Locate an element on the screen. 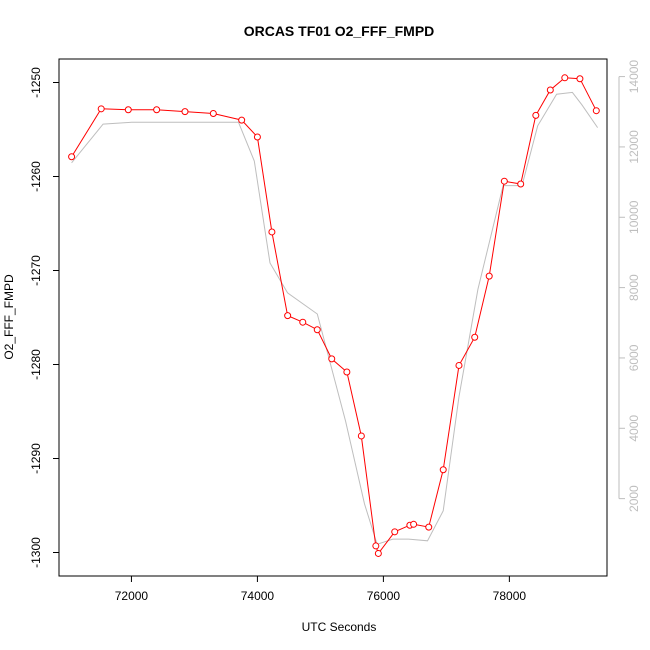 The width and height of the screenshot is (650, 650). x-axis: 72000 74000 76000 78000 is located at coordinates (321, 589).